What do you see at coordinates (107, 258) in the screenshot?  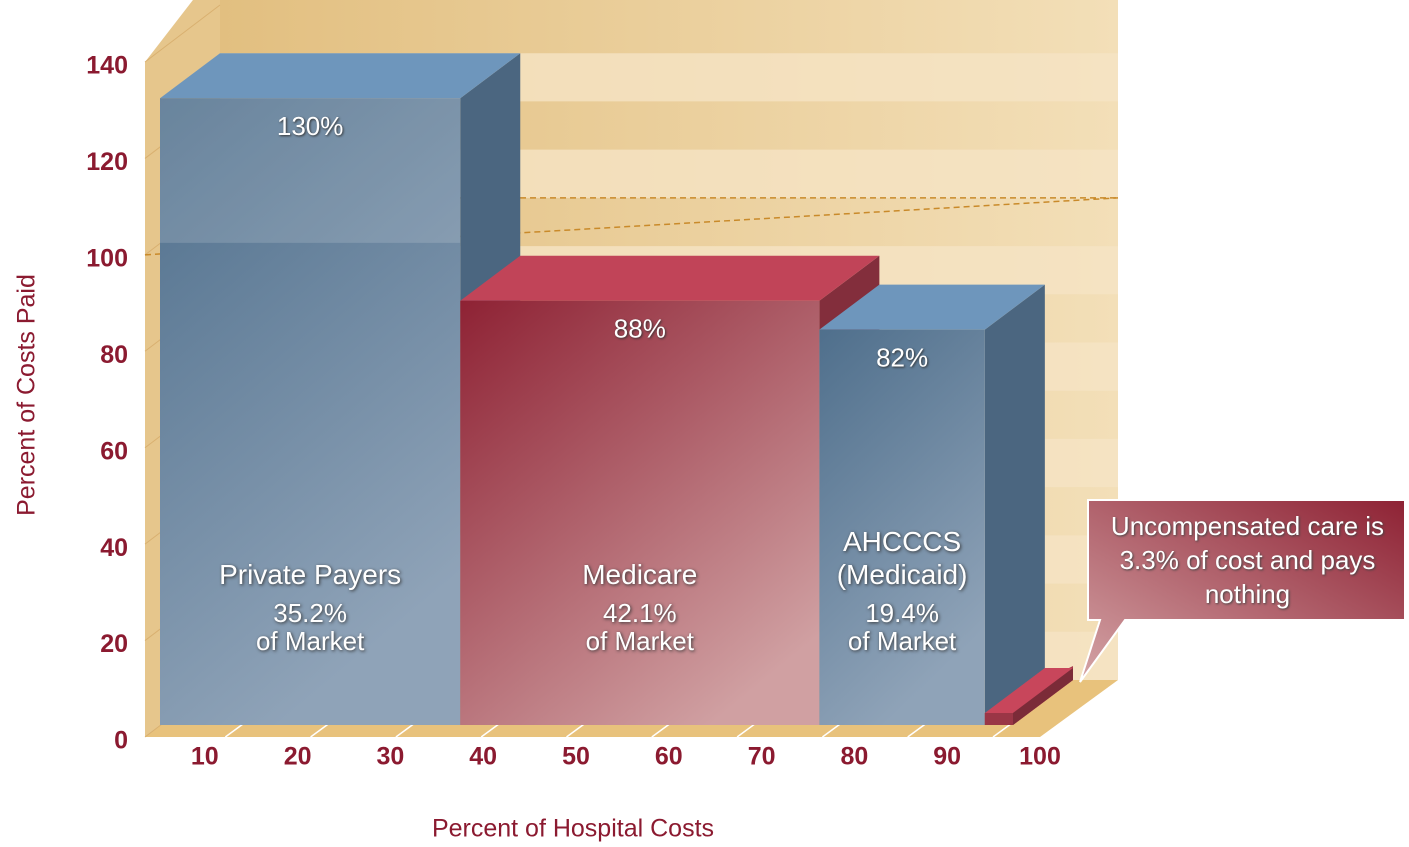 I see `y-tick-label: 100` at bounding box center [107, 258].